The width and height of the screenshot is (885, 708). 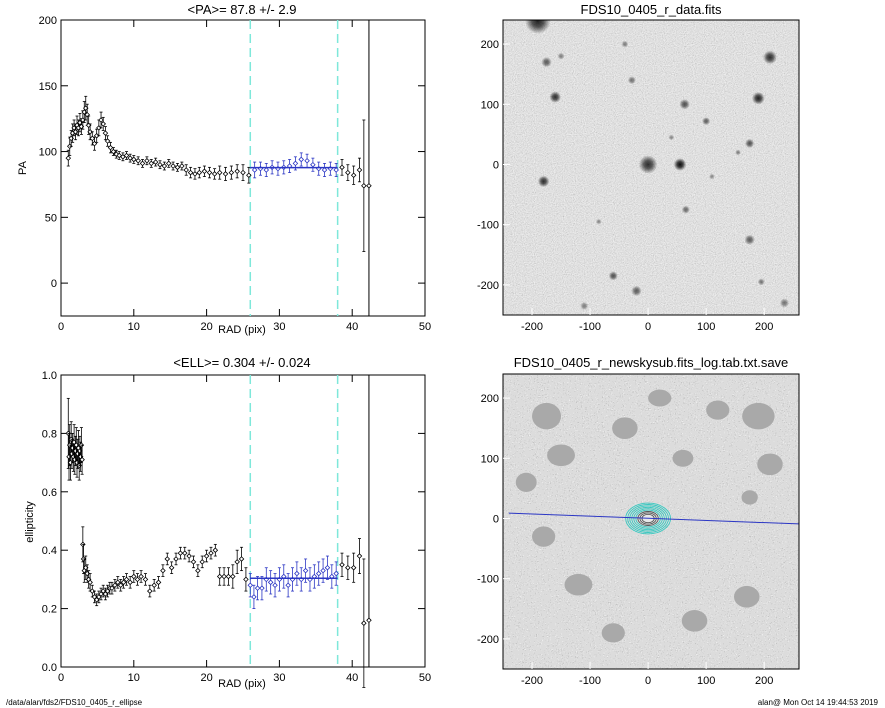 I want to click on residual-image-frame, so click(x=651, y=521).